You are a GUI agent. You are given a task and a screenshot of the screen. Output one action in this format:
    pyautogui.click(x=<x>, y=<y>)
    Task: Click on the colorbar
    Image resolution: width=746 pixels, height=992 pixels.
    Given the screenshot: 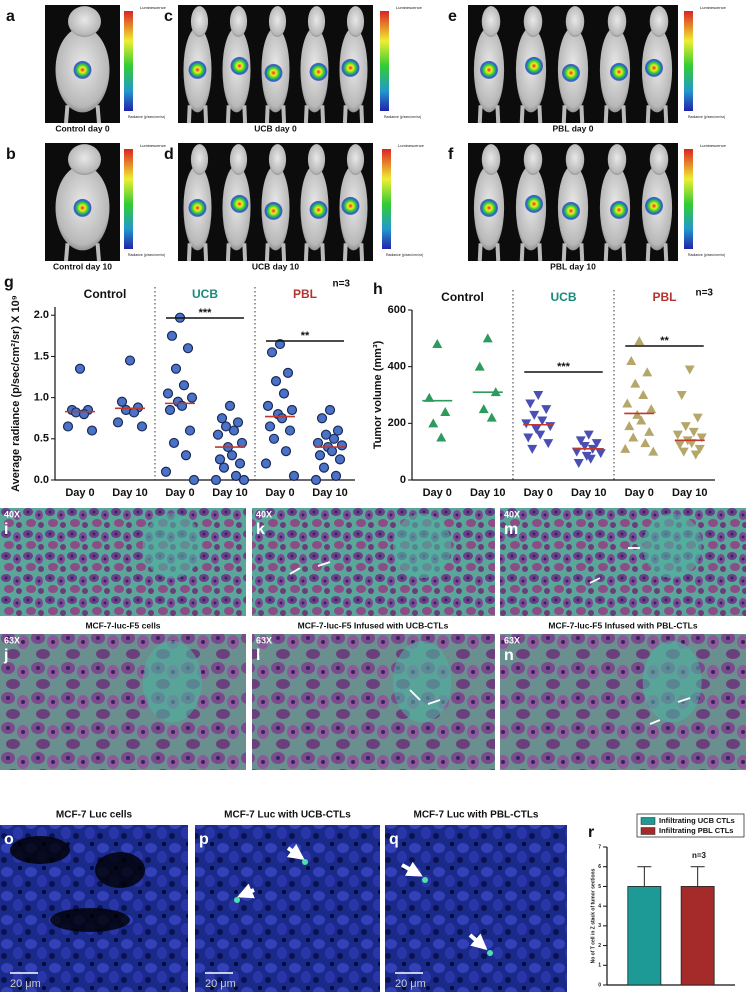 What is the action you would take?
    pyautogui.click(x=384, y=61)
    